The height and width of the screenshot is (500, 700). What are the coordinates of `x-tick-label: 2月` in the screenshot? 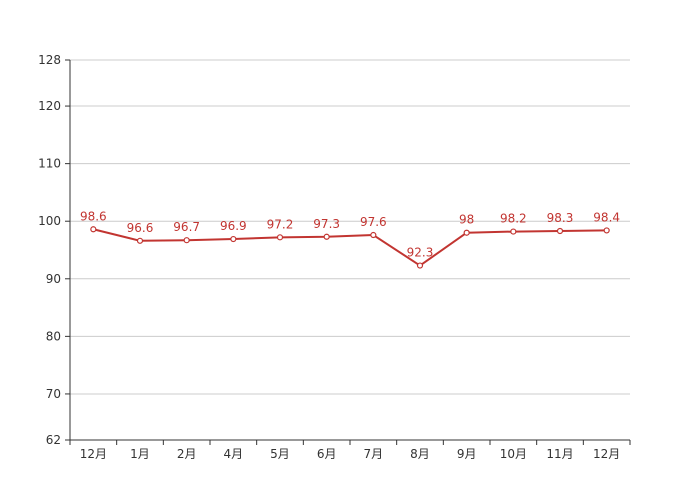 It's located at (187, 454).